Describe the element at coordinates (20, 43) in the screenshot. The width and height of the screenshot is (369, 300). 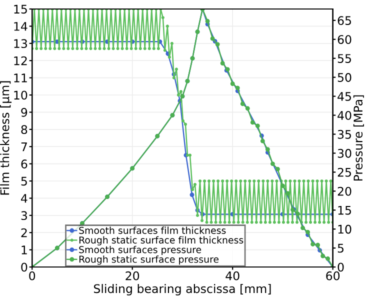
I see `y-tick-label: 13` at that location.